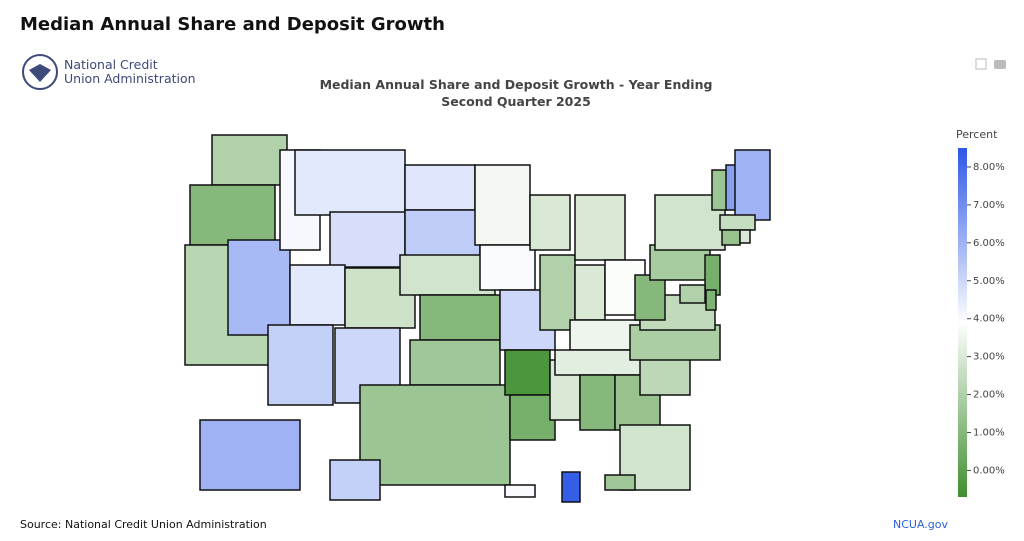  I want to click on logo-eagle, so click(40, 73).